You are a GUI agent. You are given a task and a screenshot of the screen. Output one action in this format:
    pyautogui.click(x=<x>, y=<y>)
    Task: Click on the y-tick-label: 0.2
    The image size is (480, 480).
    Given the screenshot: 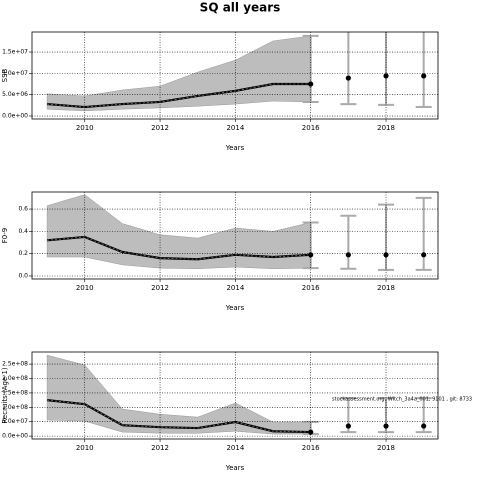 What is the action you would take?
    pyautogui.click(x=23, y=253)
    